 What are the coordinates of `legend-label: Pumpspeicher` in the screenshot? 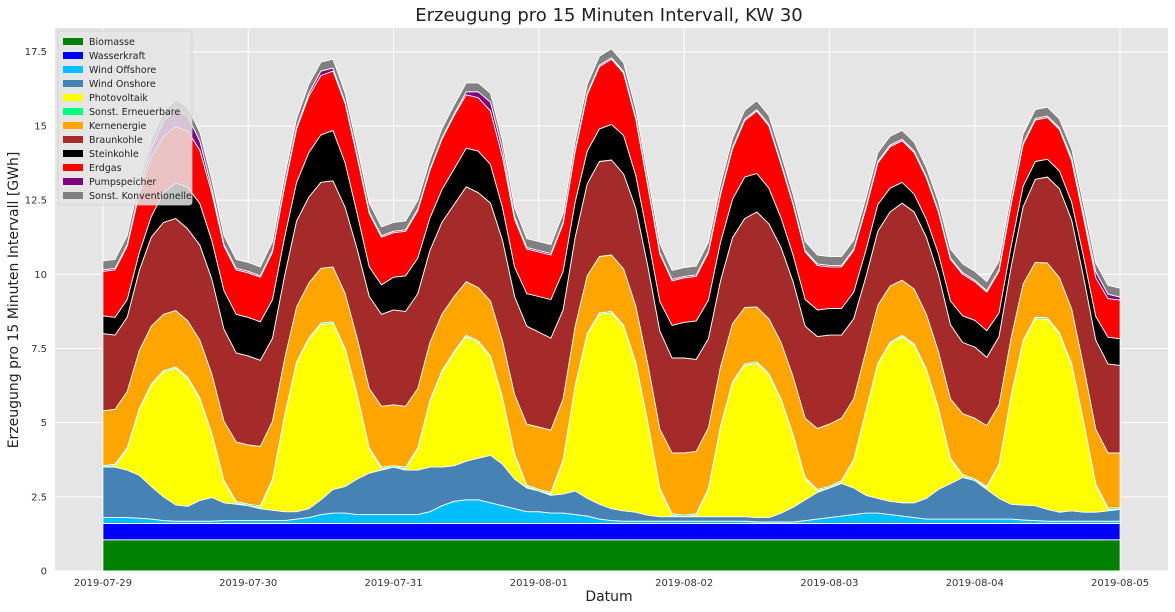 It's located at (122, 182).